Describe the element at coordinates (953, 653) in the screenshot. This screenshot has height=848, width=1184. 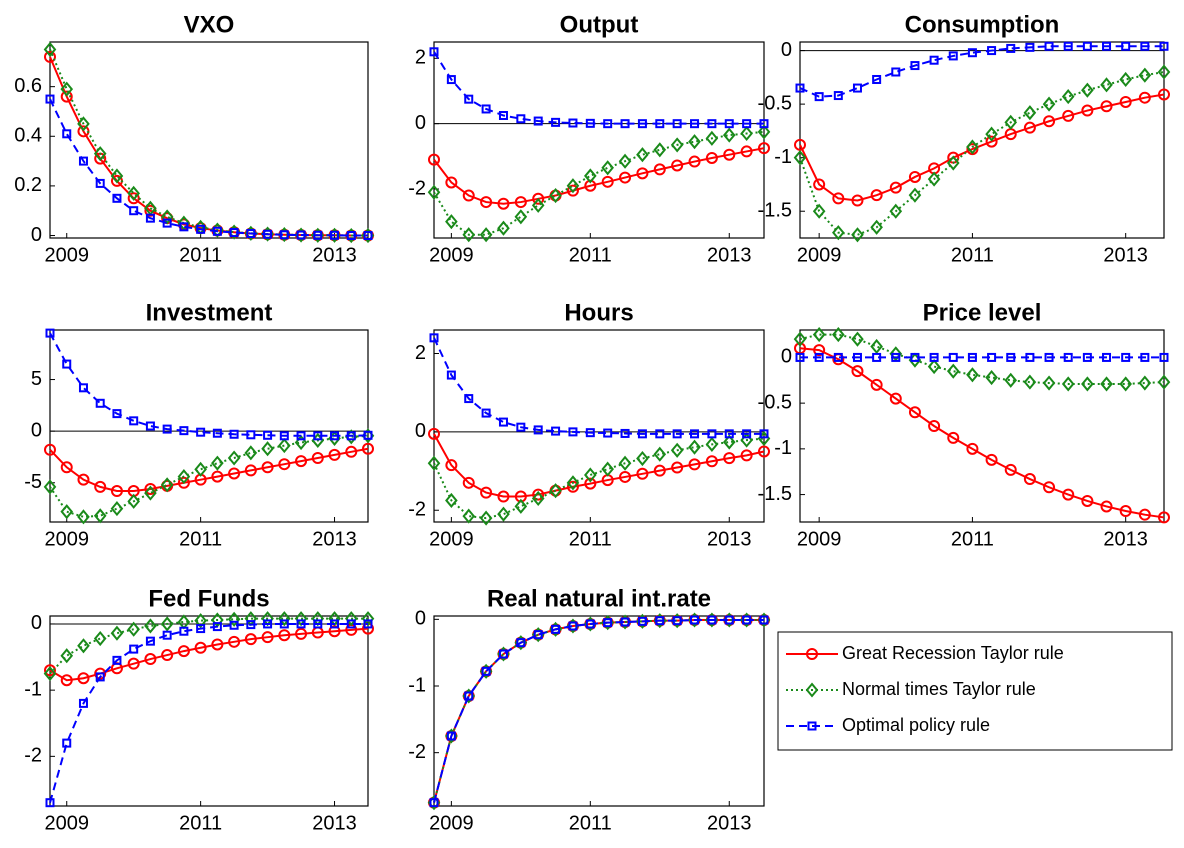
I see `legend-label: Great Recession Taylor rule` at that location.